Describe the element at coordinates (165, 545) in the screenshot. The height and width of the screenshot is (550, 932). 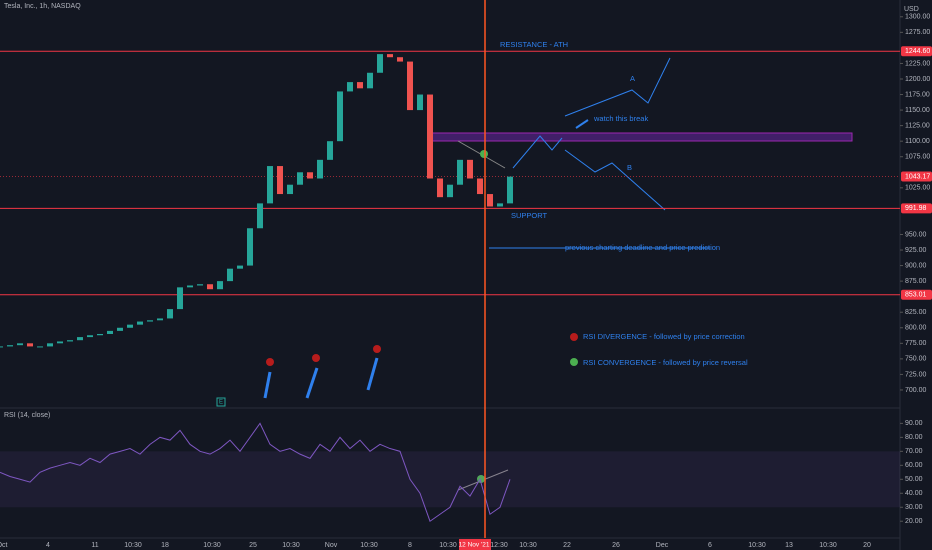
I see `x-tick-label: 18` at that location.